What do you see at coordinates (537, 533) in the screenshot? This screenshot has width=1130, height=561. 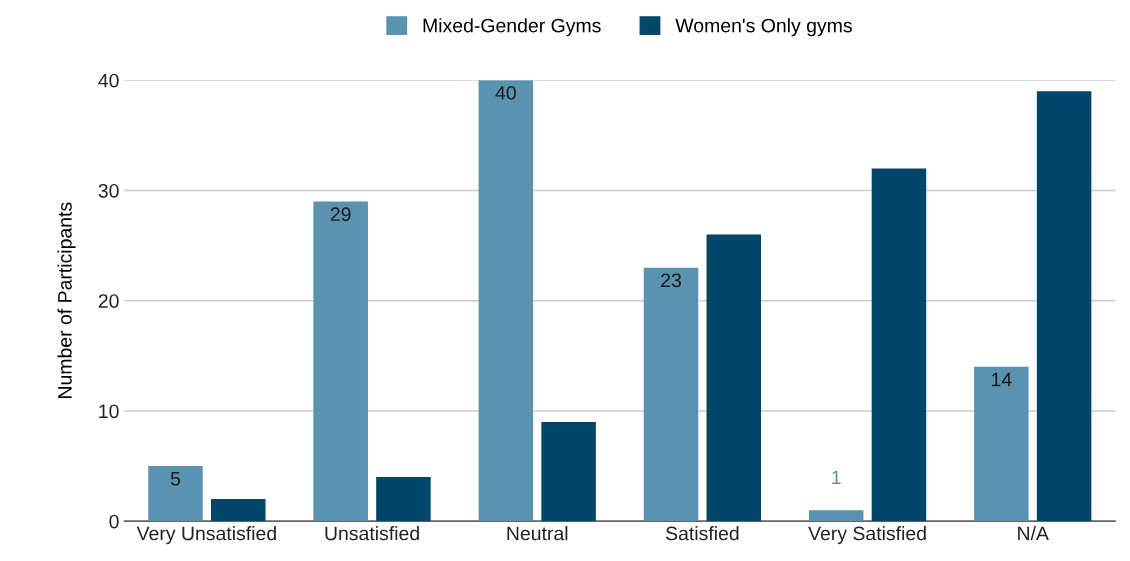 I see `x-tick-label: Neutral` at bounding box center [537, 533].